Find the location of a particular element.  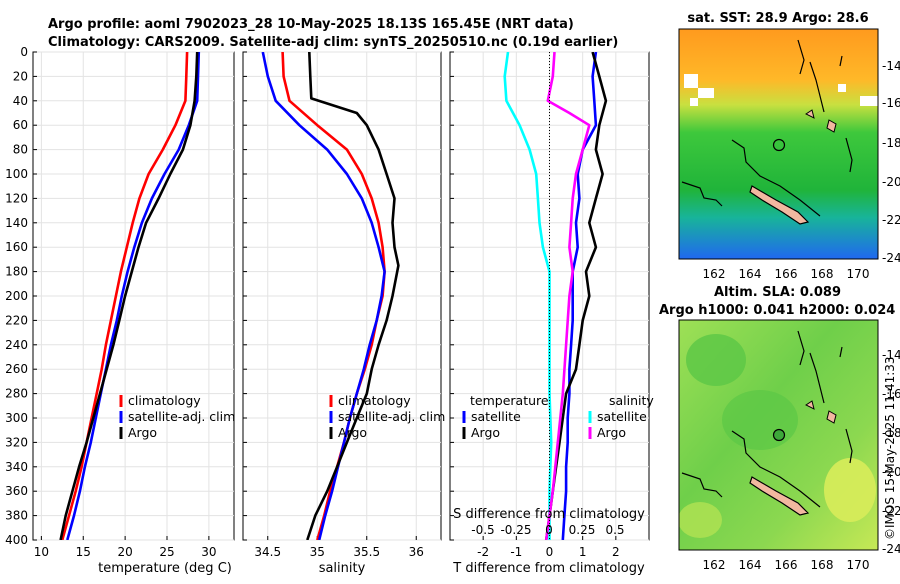

x-tick-label: 34.5 is located at coordinates (267, 552).